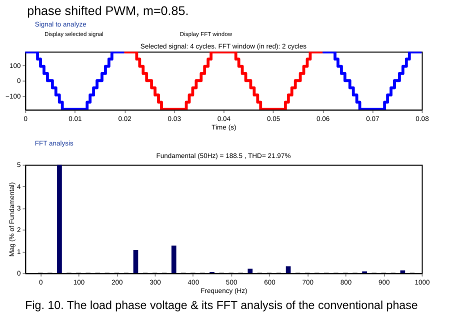 This screenshot has width=474, height=326. I want to click on caption: Fig. 10. The load phase voltage & its FFT analysis of the conventional phase, so click(221, 305).